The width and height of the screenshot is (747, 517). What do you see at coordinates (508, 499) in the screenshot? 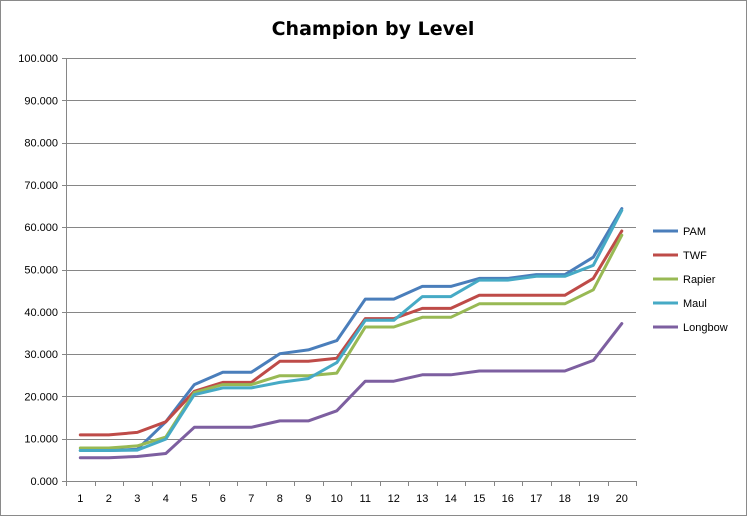
I see `x-tick-label-16: 16` at bounding box center [508, 499].